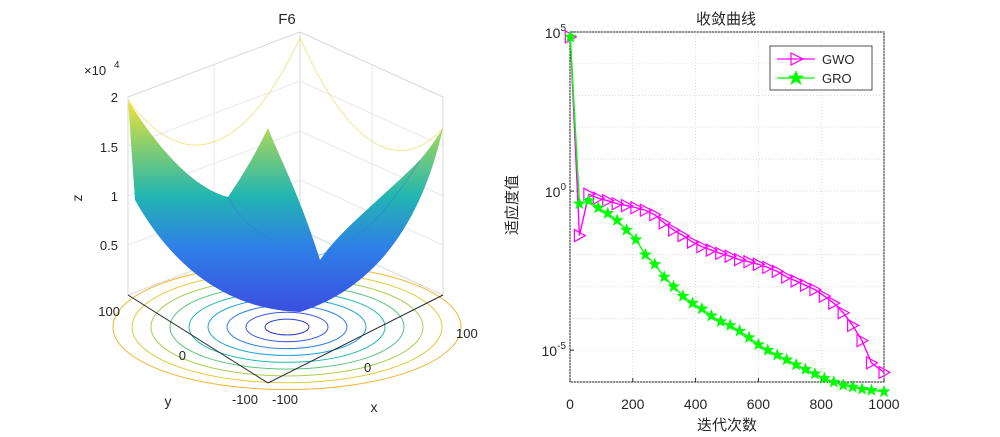  I want to click on x-axis: 100 0 -100 x, so click(372, 354).